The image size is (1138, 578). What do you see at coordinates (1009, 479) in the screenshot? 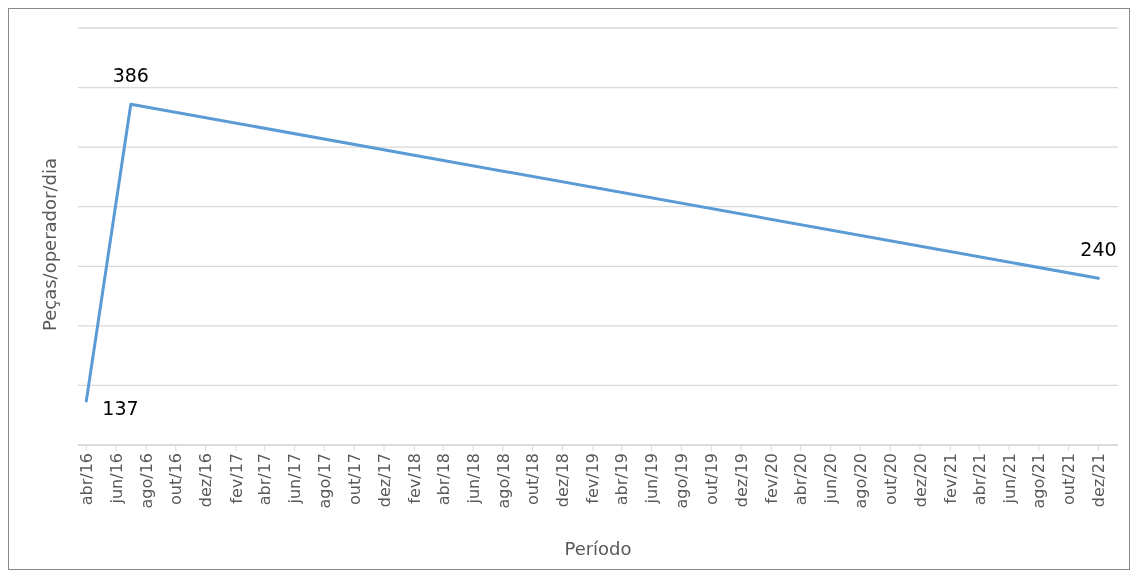
I see `x-tick-label: jun/21` at bounding box center [1009, 479].